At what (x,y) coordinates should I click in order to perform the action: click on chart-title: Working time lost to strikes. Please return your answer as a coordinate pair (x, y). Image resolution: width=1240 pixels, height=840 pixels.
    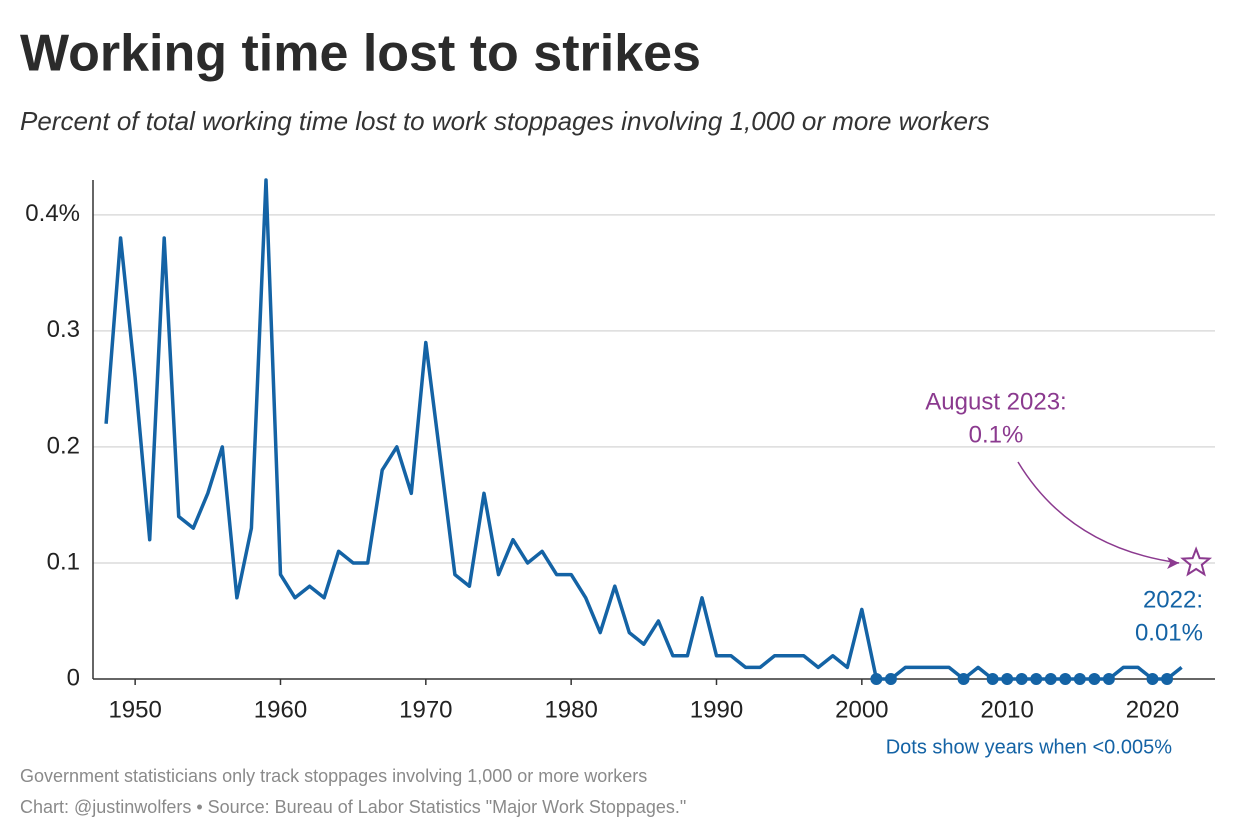
    Looking at the image, I should click on (360, 54).